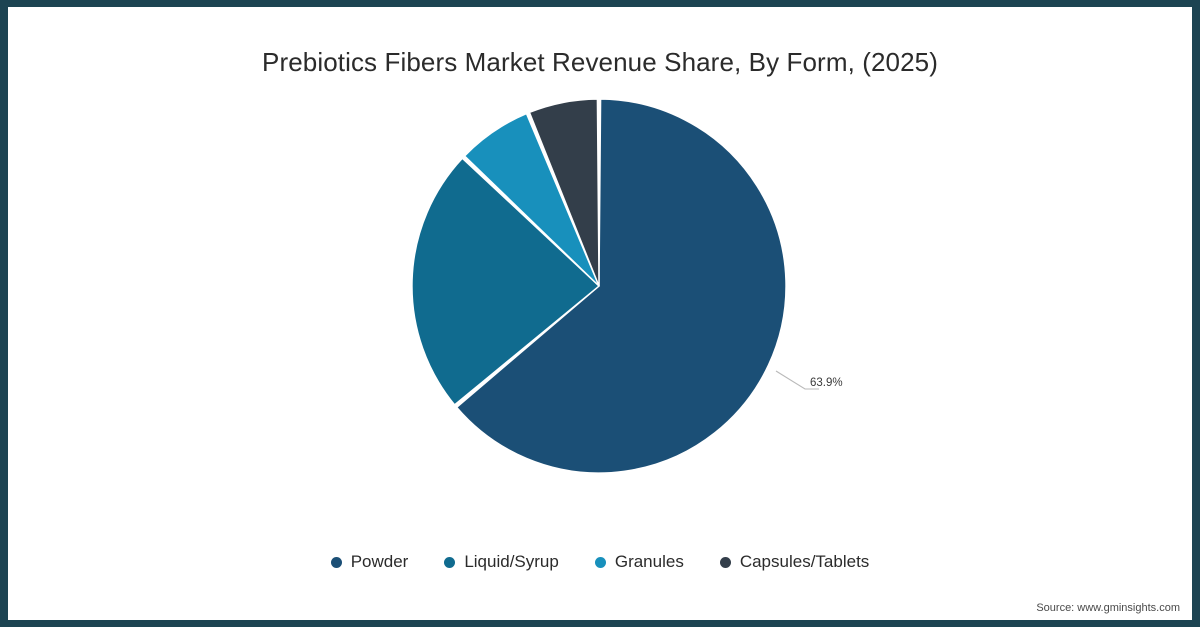 Image resolution: width=1200 pixels, height=627 pixels. I want to click on legend-item-powder: Powder, so click(369, 562).